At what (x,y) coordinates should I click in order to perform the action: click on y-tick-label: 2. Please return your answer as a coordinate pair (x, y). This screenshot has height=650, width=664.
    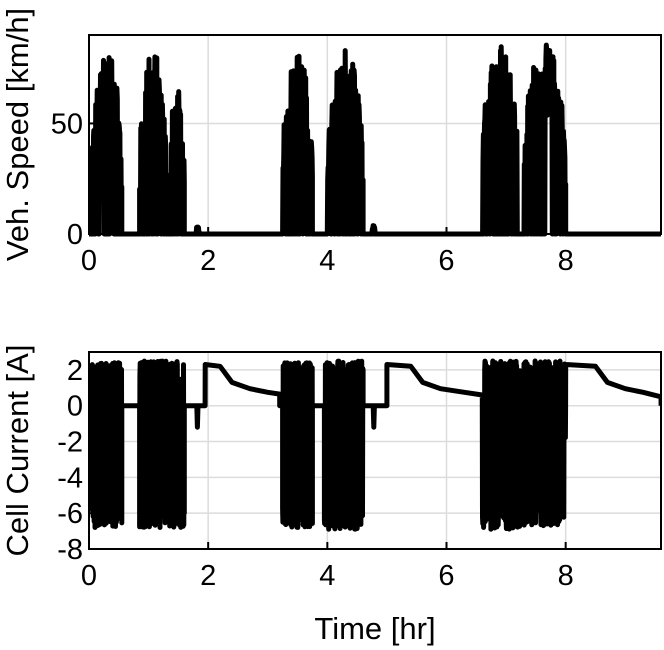
    Looking at the image, I should click on (75, 371).